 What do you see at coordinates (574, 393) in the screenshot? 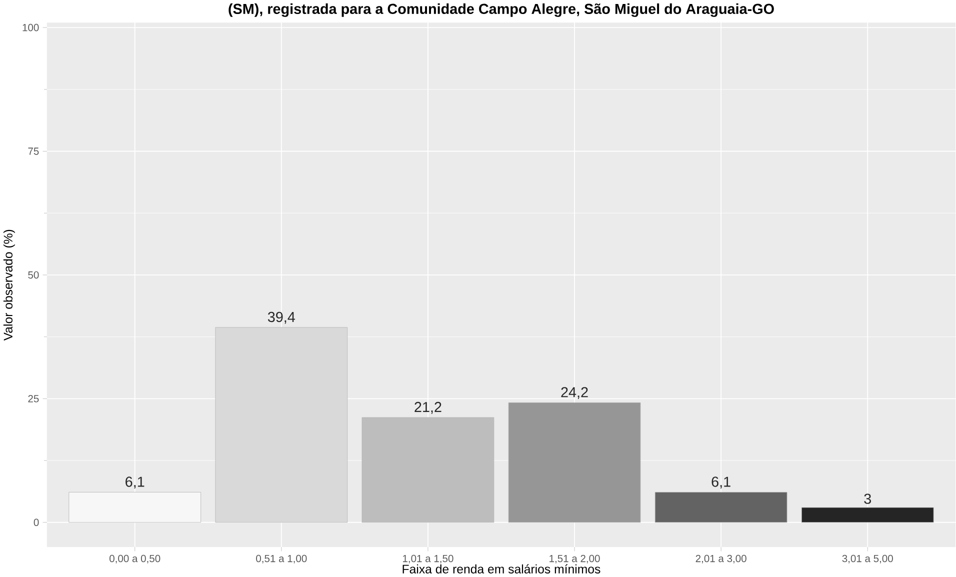
I see `data-label: 24,2` at bounding box center [574, 393].